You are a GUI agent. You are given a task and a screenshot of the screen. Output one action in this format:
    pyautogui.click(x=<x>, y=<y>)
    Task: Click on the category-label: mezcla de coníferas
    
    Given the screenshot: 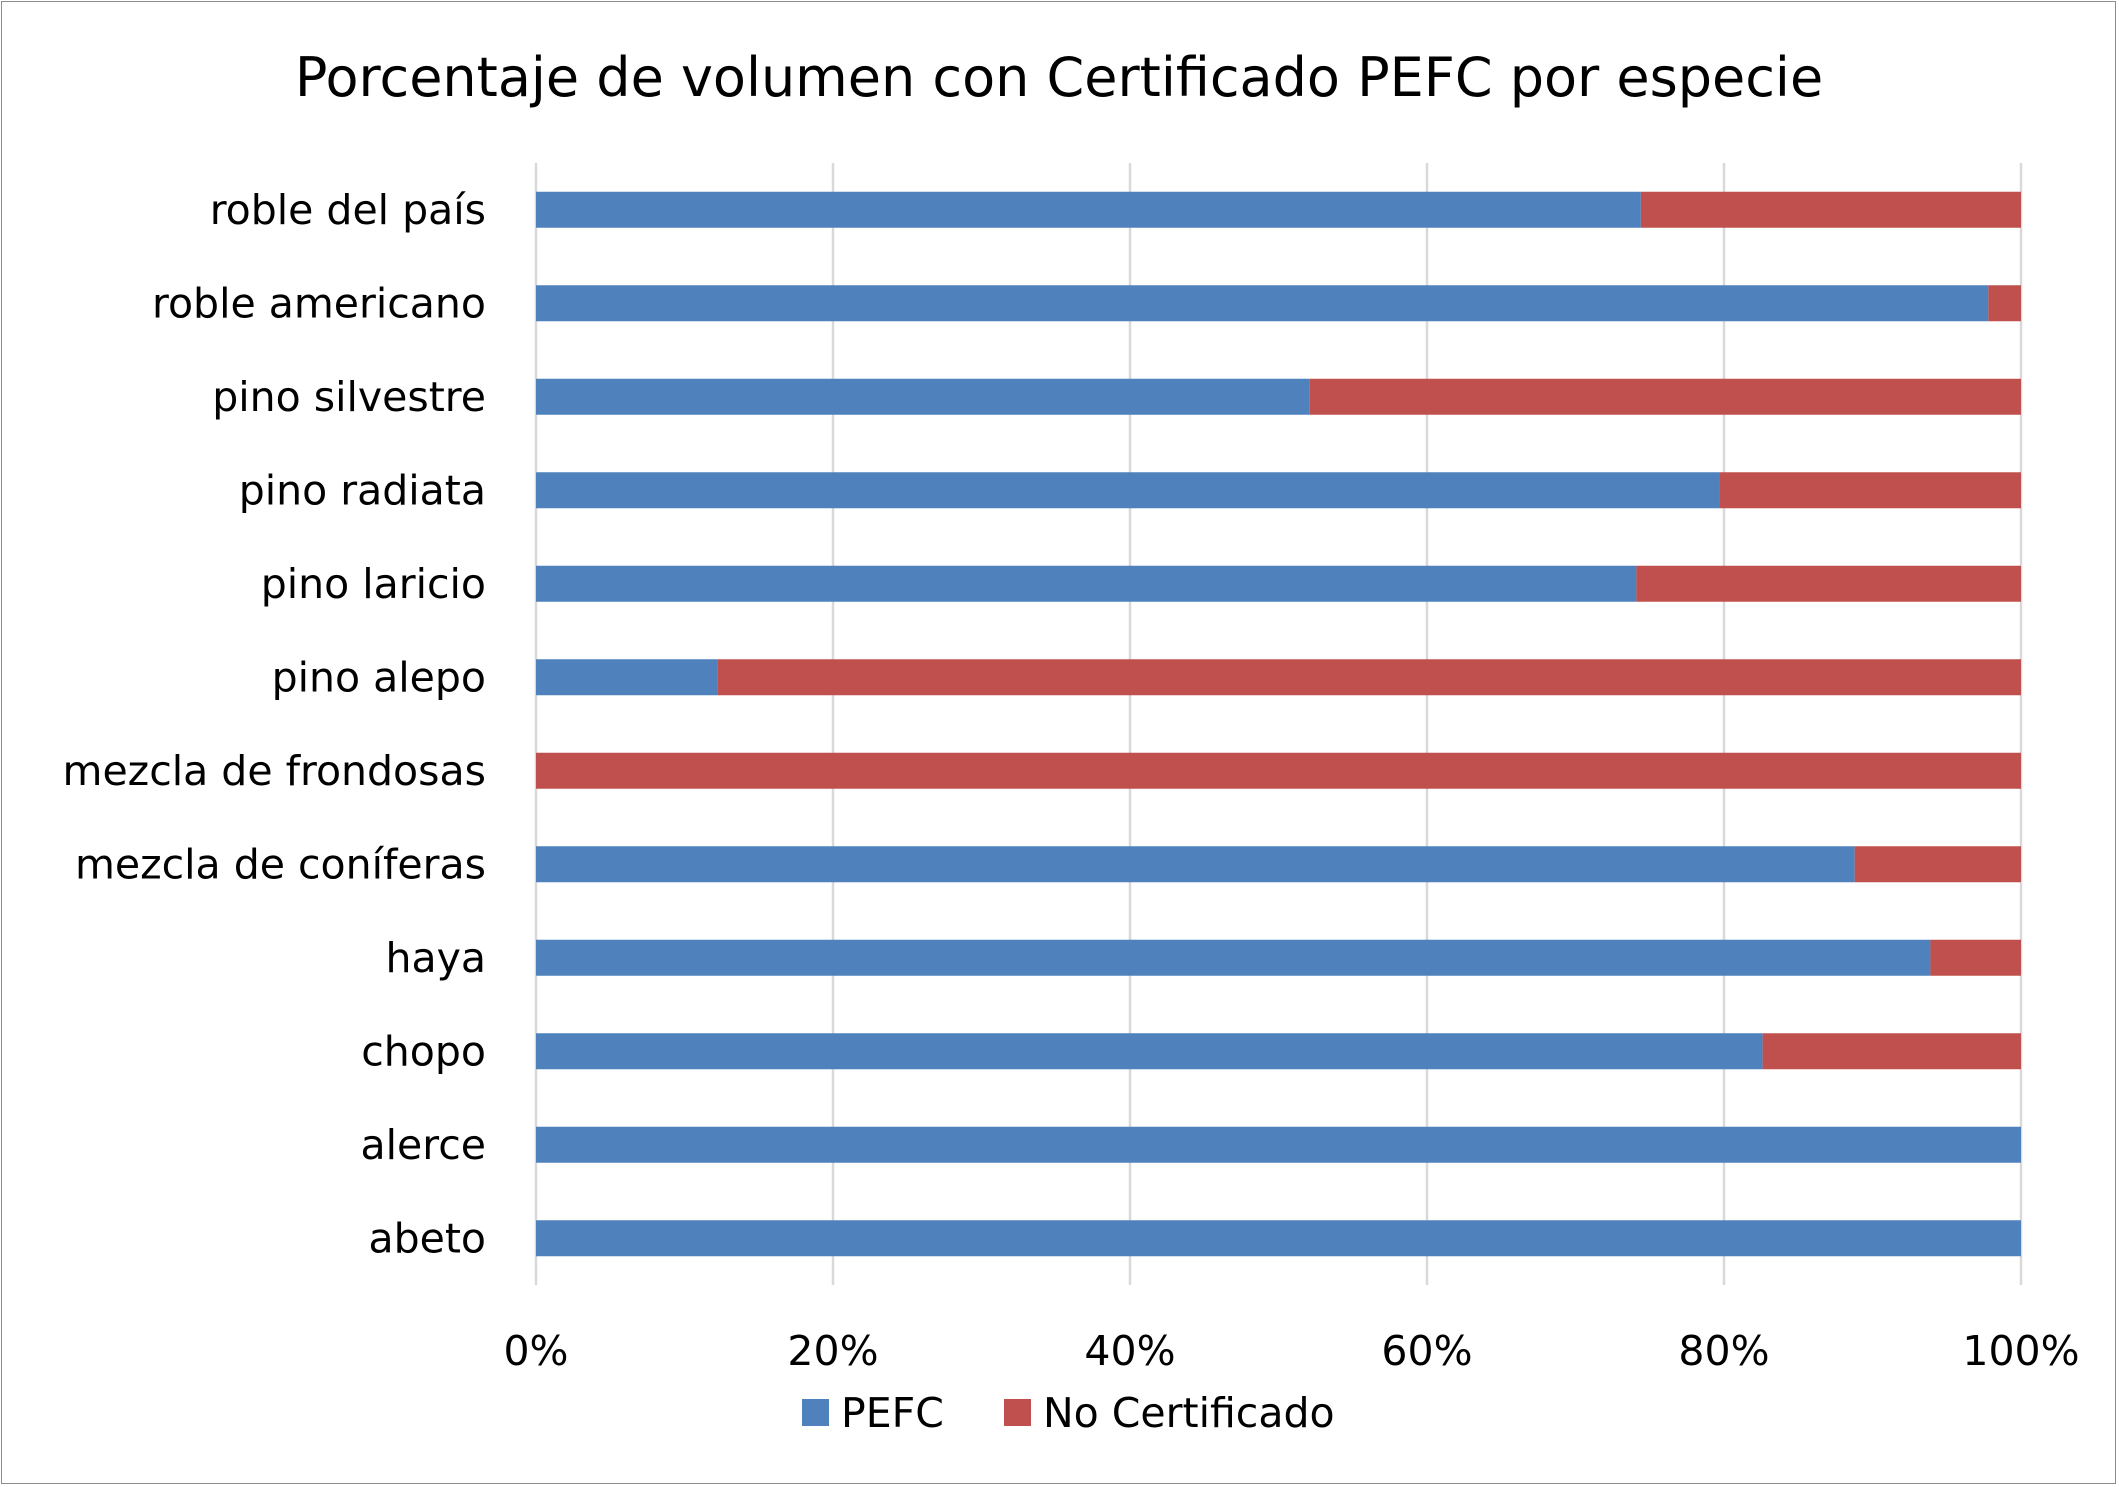 What is the action you would take?
    pyautogui.click(x=280, y=864)
    